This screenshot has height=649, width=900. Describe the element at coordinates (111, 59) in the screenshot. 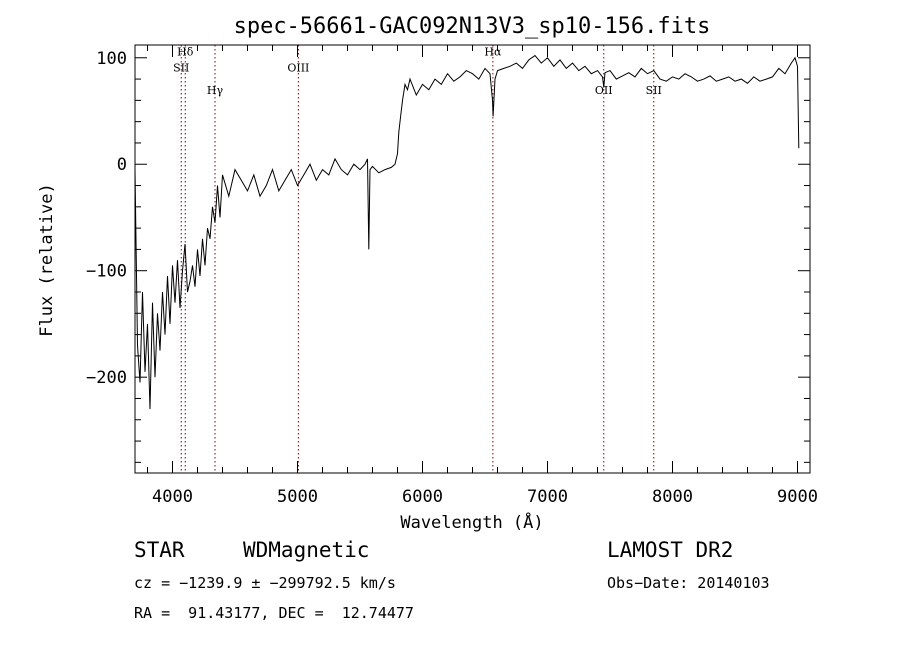

I see `y-tick-label: 100` at that location.